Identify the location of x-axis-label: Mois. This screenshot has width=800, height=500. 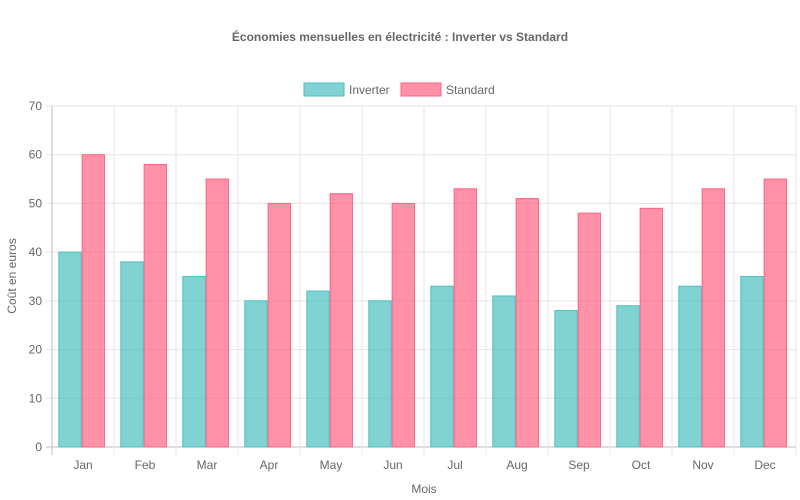
(423, 489).